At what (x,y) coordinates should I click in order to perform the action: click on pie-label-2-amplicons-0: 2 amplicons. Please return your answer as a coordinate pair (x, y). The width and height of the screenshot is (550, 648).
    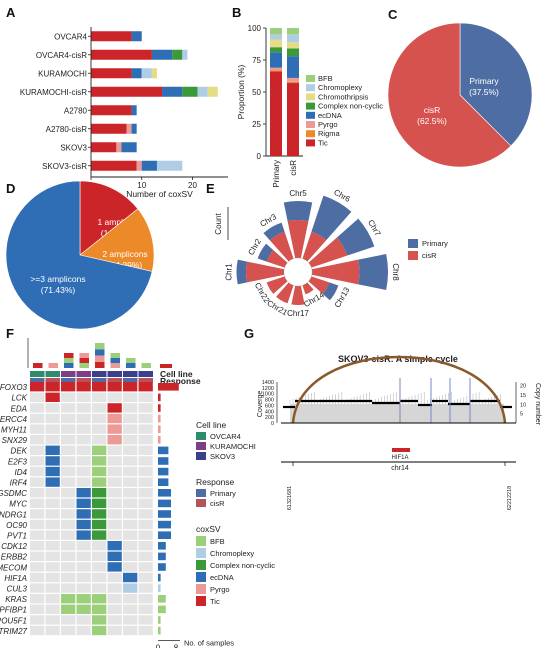
    Looking at the image, I should click on (124, 254).